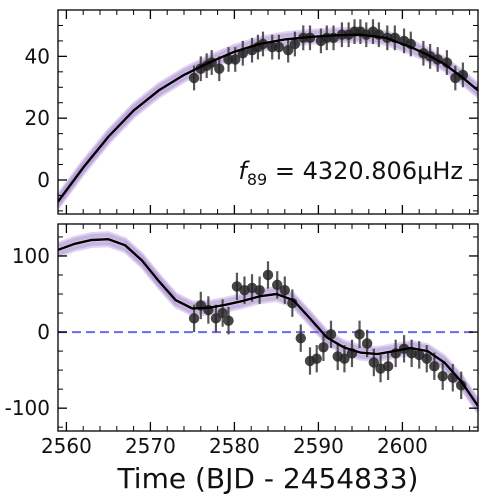 The height and width of the screenshot is (495, 480). I want to click on frequency-annotation: f89 = 4320.806μHz, so click(350, 173).